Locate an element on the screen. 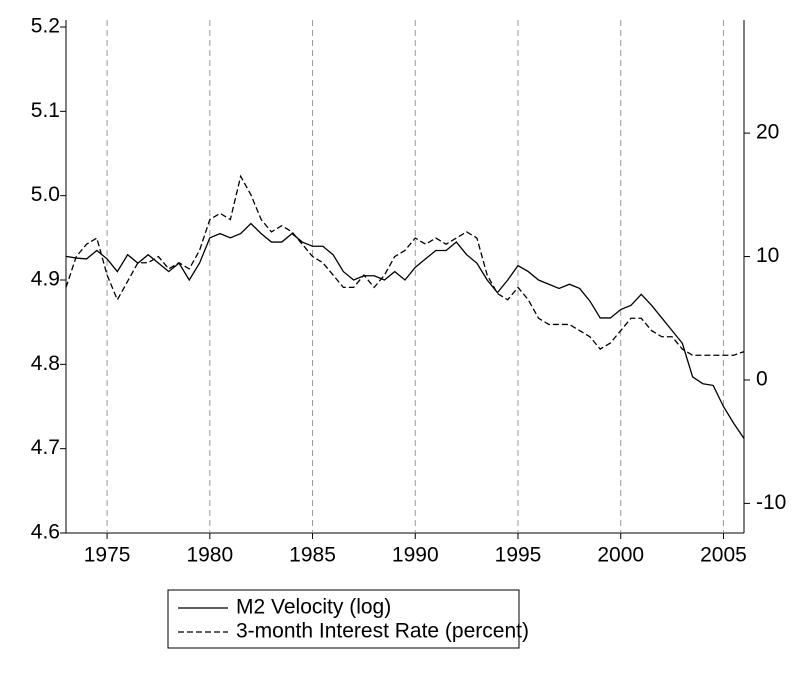  y2-tick-label: 10 is located at coordinates (767, 255).